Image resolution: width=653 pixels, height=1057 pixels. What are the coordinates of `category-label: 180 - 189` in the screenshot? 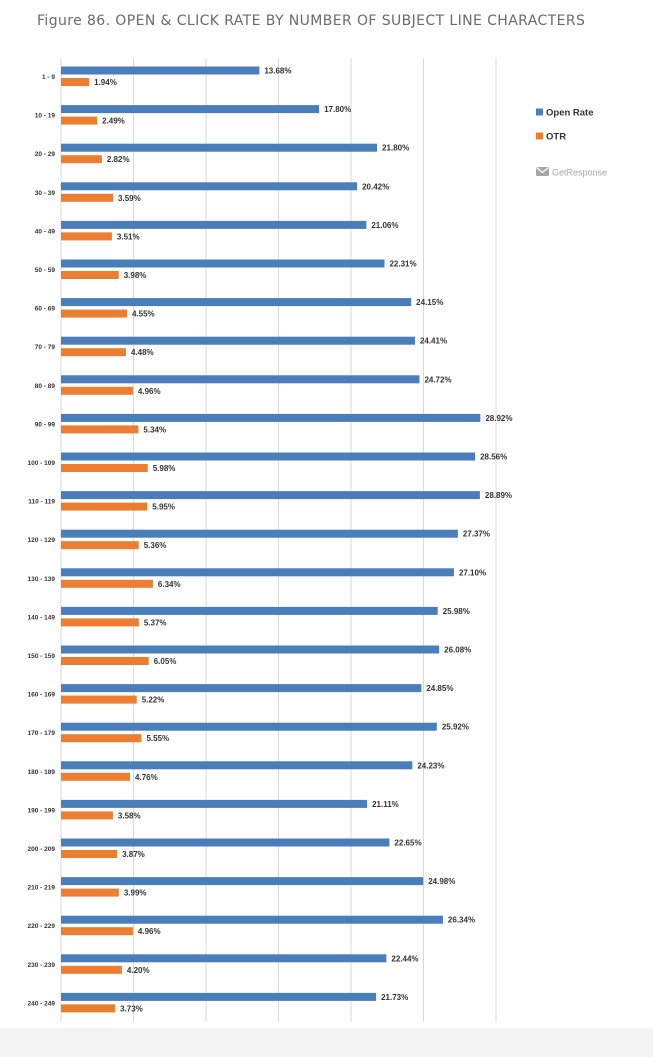 It's located at (42, 772).